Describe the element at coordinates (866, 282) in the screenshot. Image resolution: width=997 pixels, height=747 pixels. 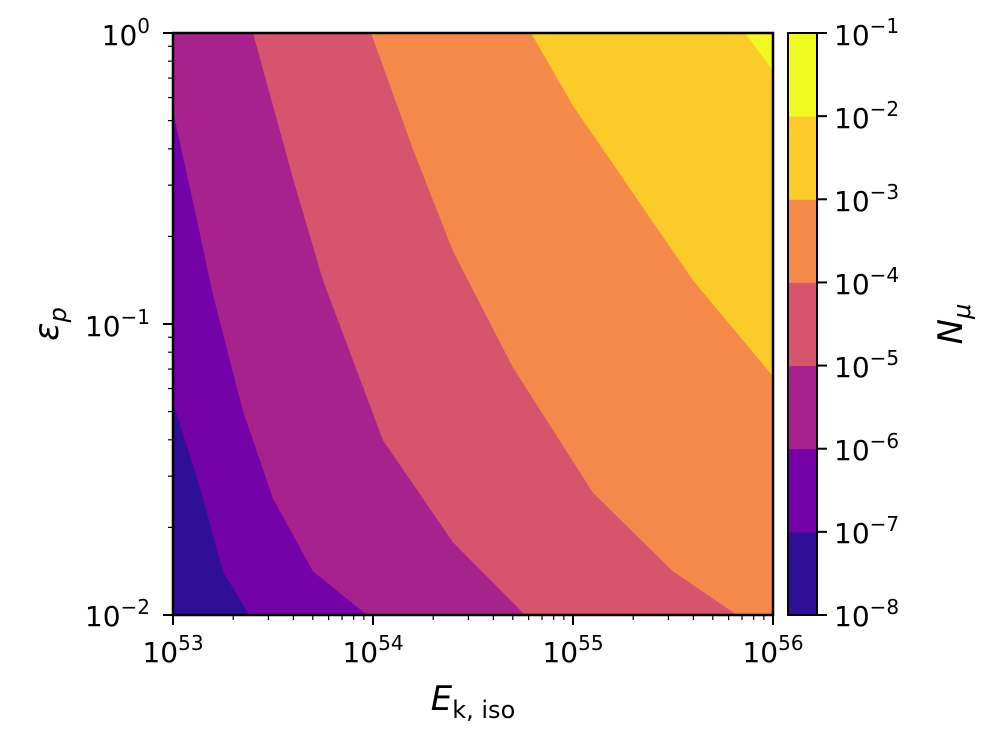
I see `colorbar-tick-label: 10⁻⁴` at that location.